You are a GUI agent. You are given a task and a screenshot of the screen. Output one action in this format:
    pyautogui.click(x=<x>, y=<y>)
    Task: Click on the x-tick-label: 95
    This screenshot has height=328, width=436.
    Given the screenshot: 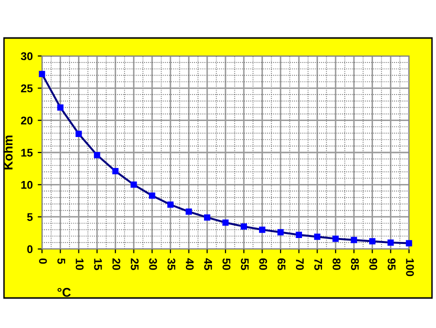 What is the action you would take?
    pyautogui.click(x=392, y=264)
    